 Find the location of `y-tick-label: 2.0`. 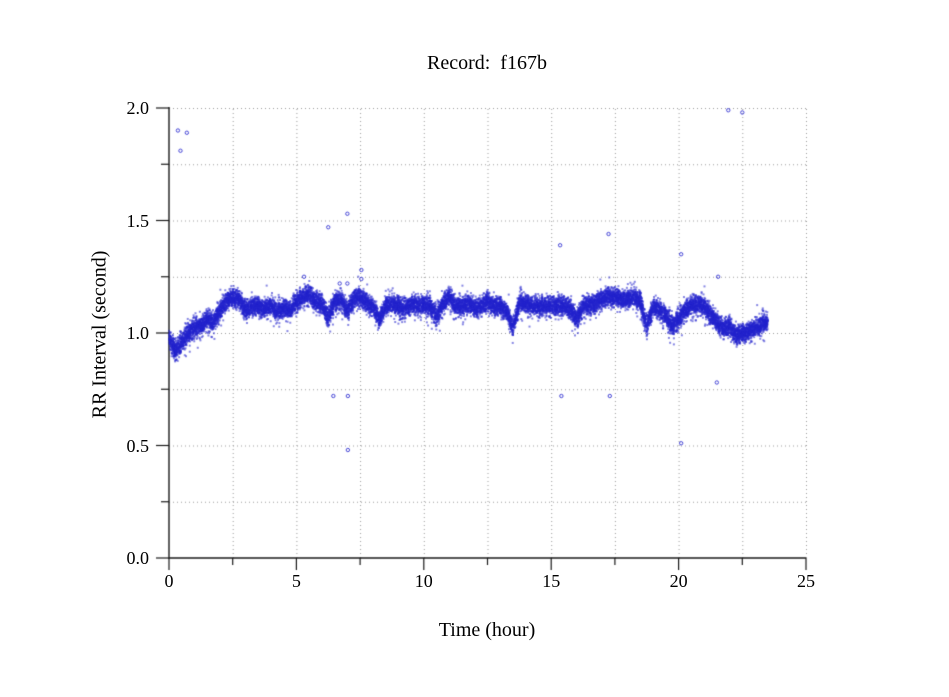

y-tick-label: 2.0 is located at coordinates (138, 108).